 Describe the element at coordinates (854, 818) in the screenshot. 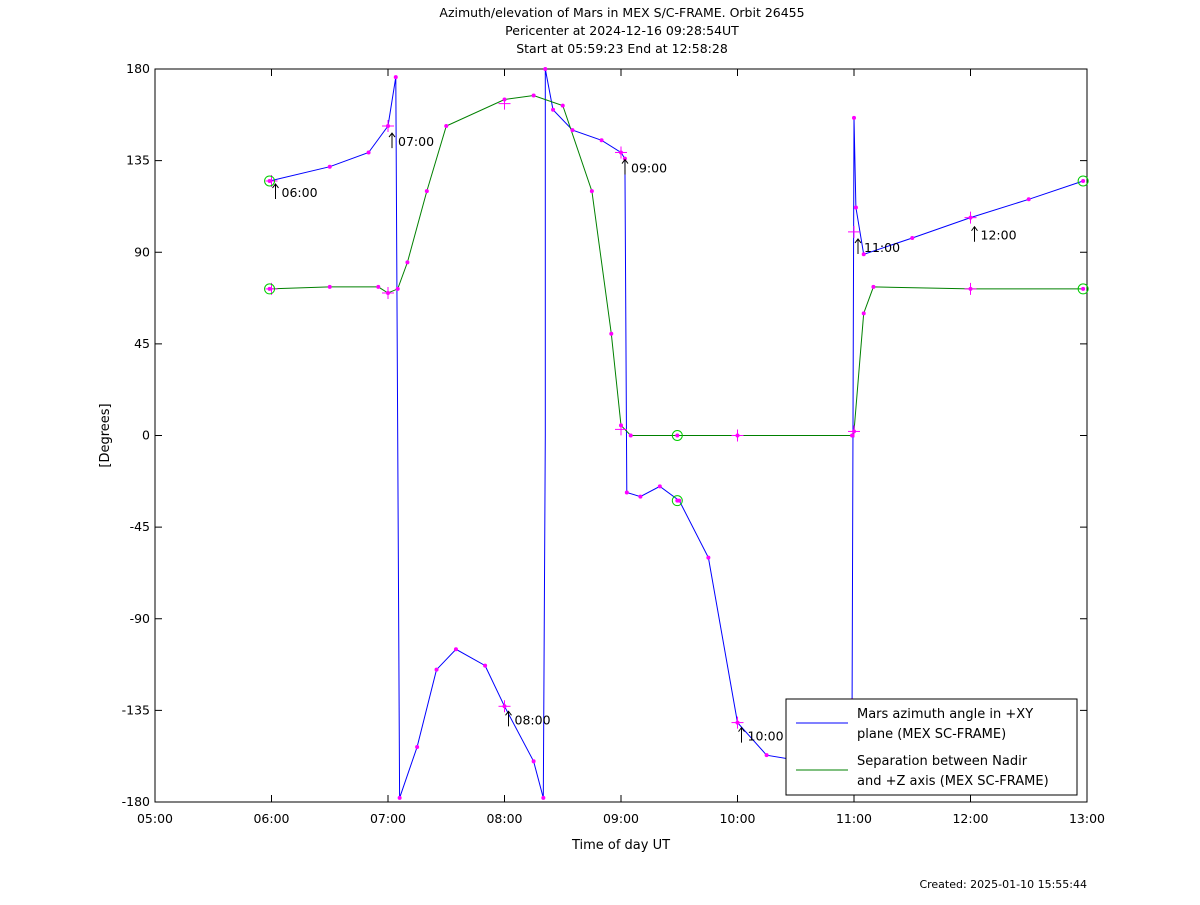

I see `x-tick-label: 11:00` at that location.